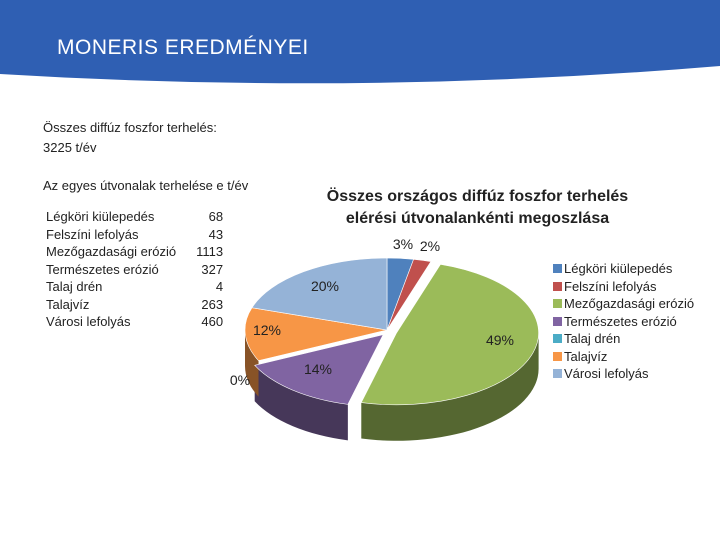 This screenshot has height=540, width=720. What do you see at coordinates (134, 287) in the screenshot?
I see `table-row: Talaj drén 4` at bounding box center [134, 287].